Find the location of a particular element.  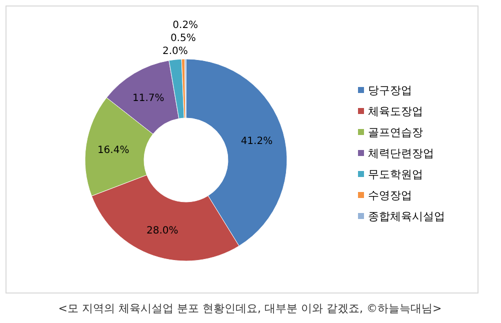

legend-label: 무도학원업 is located at coordinates (395, 174).